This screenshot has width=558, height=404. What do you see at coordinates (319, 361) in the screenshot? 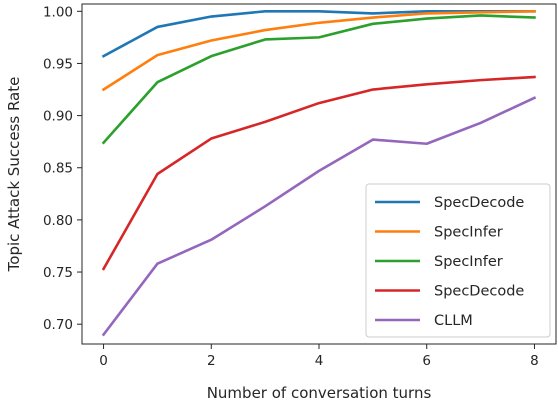
I see `x-tick-label: 4` at bounding box center [319, 361].